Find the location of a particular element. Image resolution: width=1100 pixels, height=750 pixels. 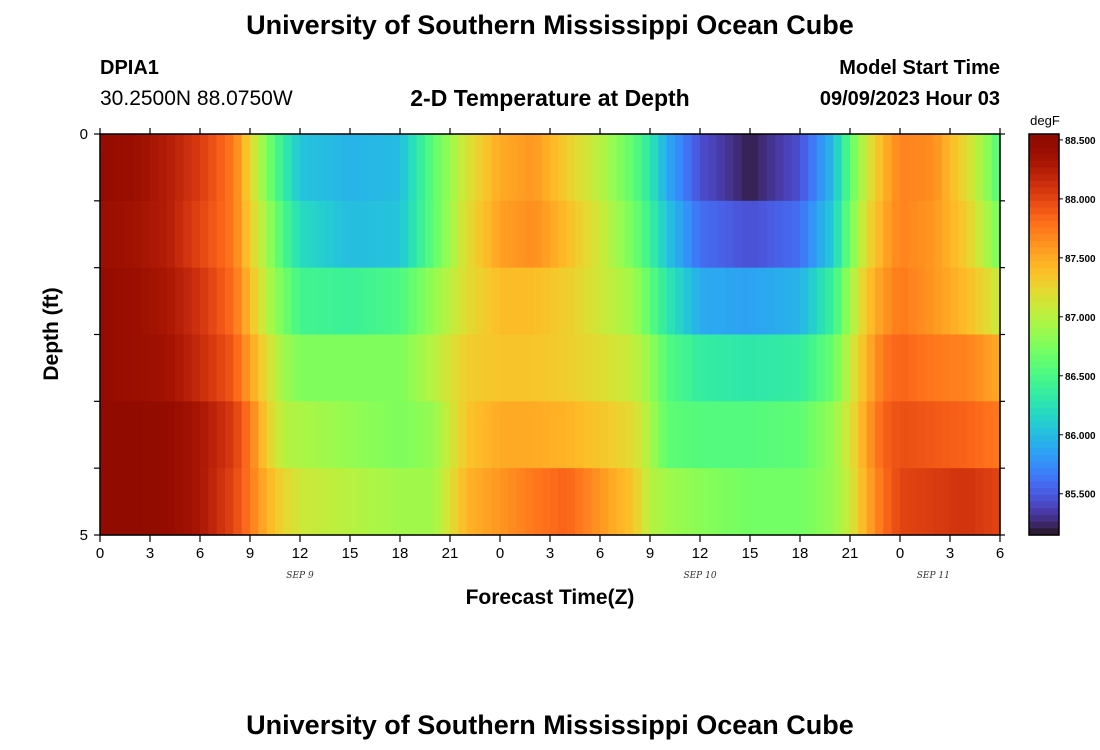

date-label: SEP 10 is located at coordinates (699, 576).